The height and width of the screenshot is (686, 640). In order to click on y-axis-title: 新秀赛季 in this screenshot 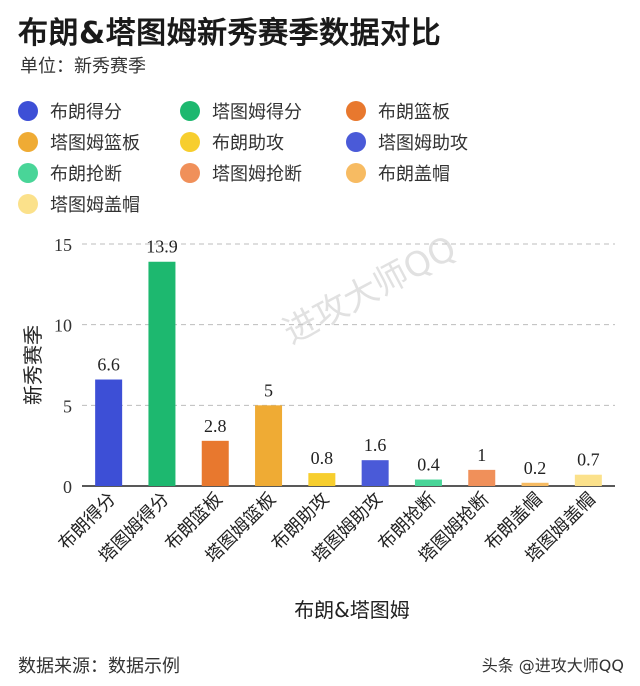, I will do `click(33, 365)`.